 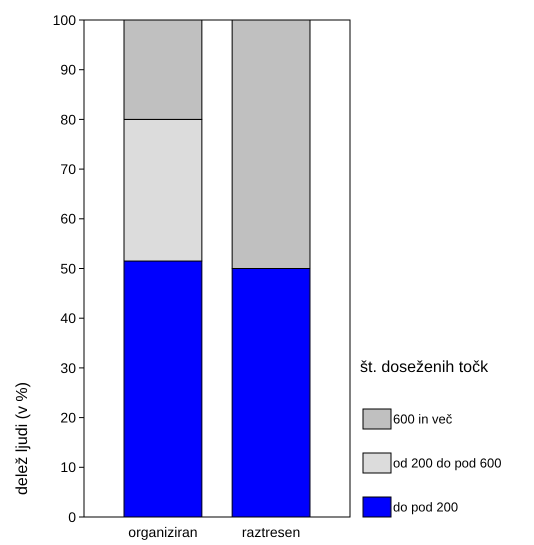 What do you see at coordinates (68, 368) in the screenshot?
I see `y-tick-label: 30` at bounding box center [68, 368].